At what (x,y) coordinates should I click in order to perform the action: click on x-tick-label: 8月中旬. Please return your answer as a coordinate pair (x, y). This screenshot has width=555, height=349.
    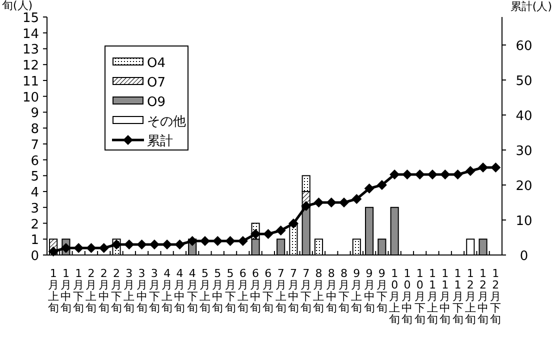
    Looking at the image, I should click on (331, 290).